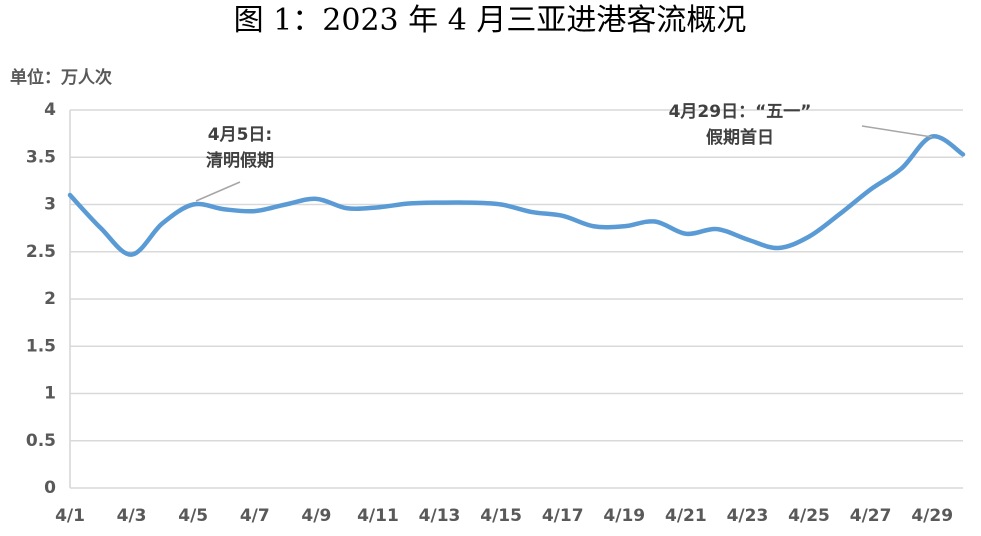 The image size is (981, 536). I want to click on y-tick-label: 4, so click(50, 110).